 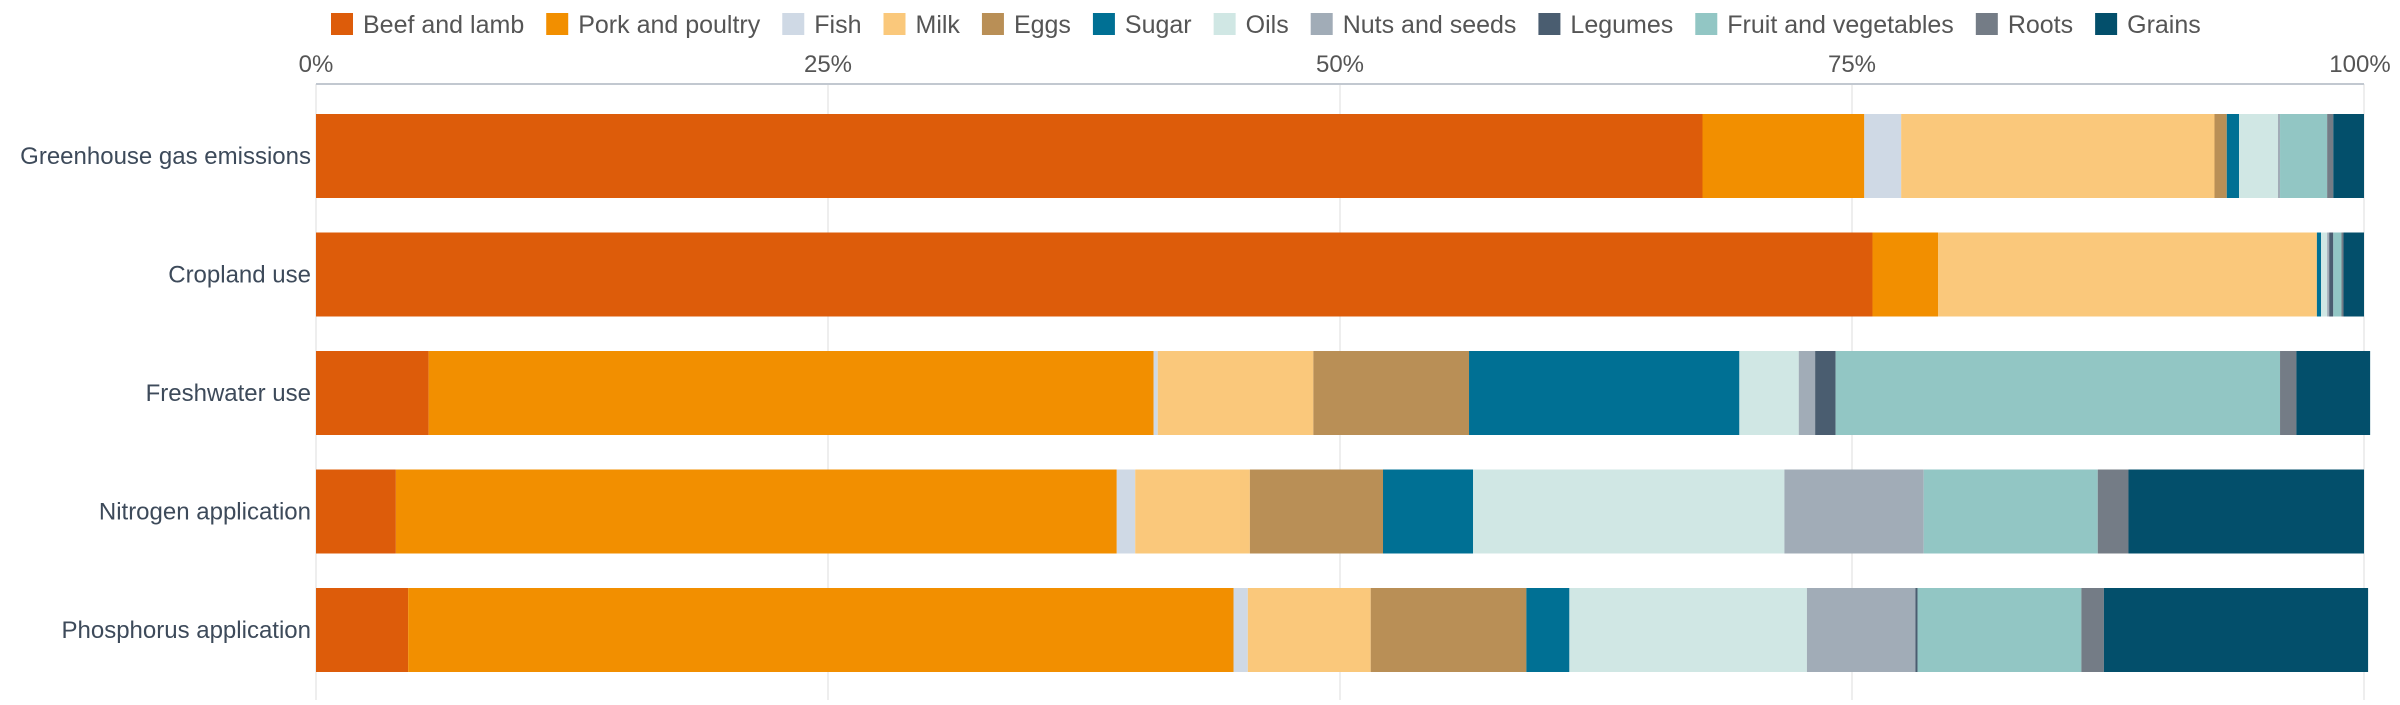 I want to click on legend-item: Eggs, so click(x=1026, y=25).